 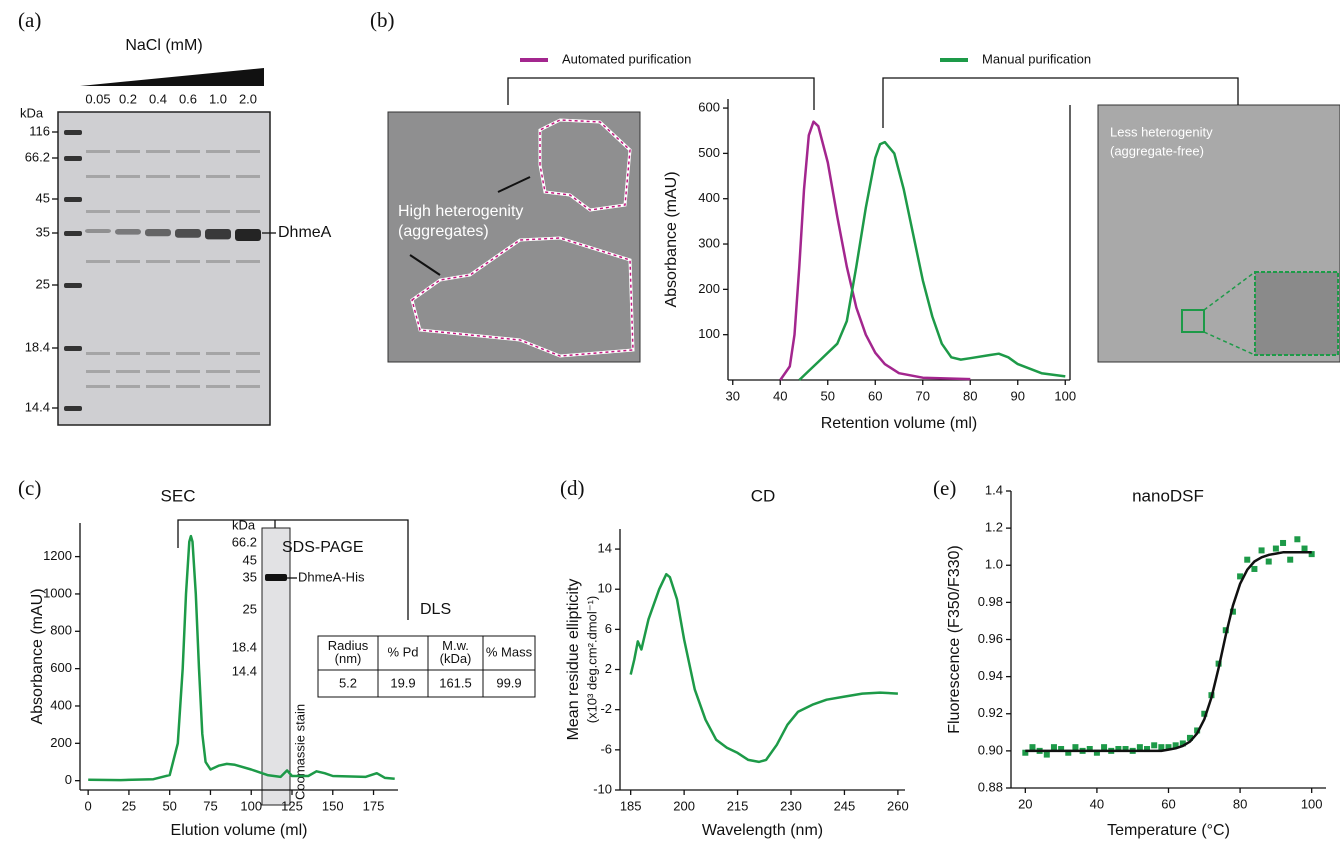 I want to click on x-tick-label: 125, so click(x=292, y=805).